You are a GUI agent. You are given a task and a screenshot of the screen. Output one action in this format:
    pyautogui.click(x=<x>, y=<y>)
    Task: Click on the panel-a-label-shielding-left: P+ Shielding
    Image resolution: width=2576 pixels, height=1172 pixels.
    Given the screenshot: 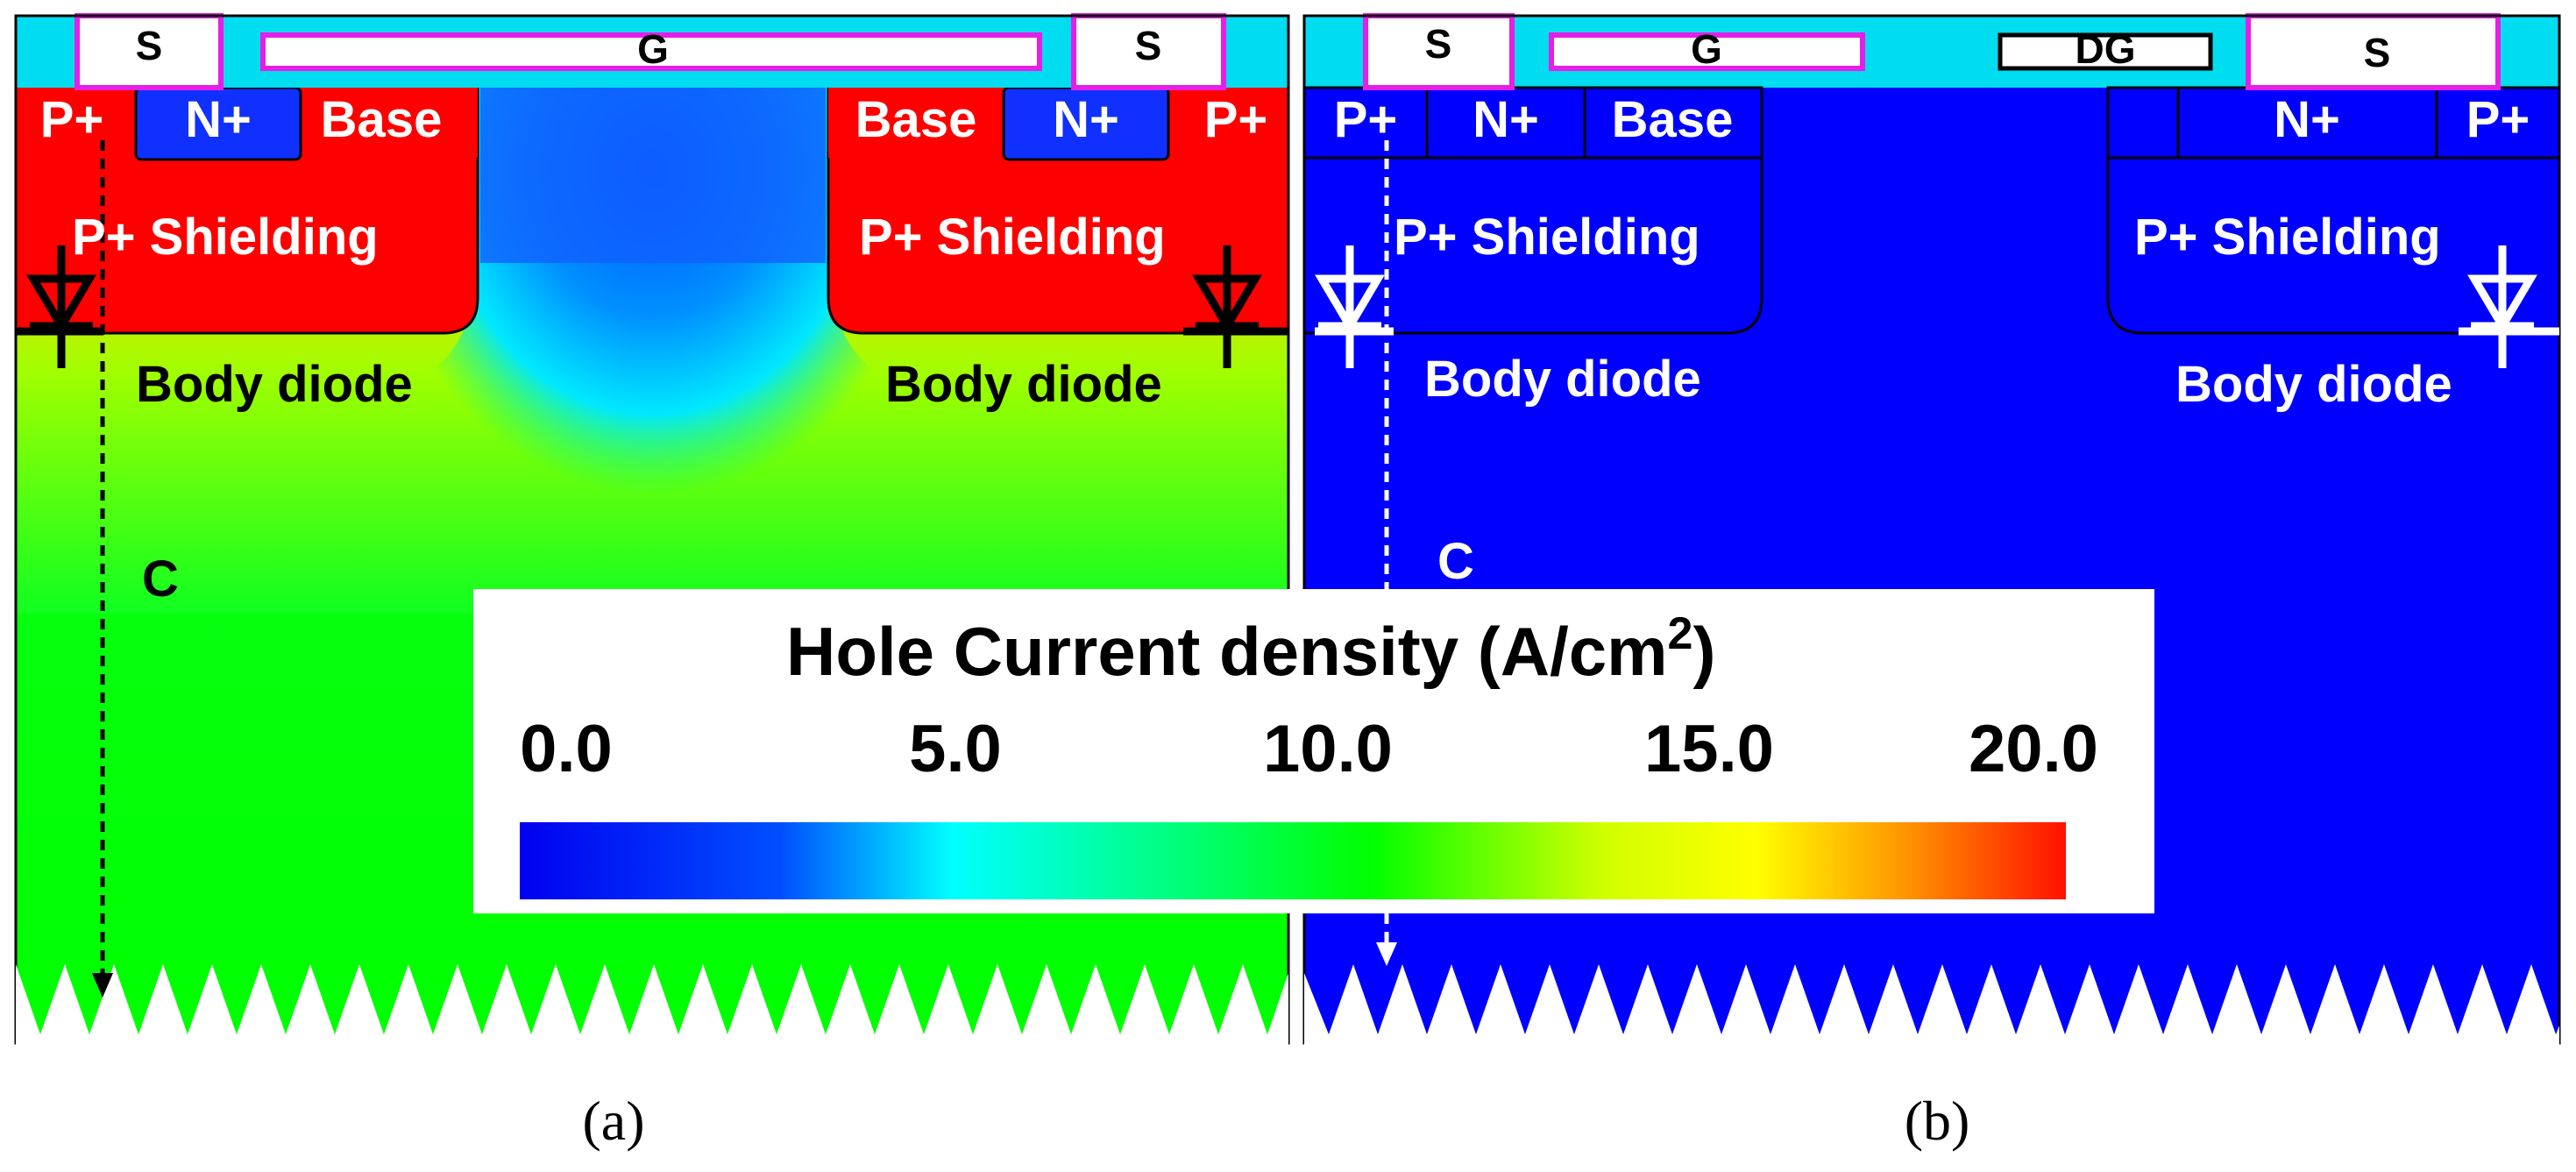 What is the action you would take?
    pyautogui.click(x=226, y=237)
    